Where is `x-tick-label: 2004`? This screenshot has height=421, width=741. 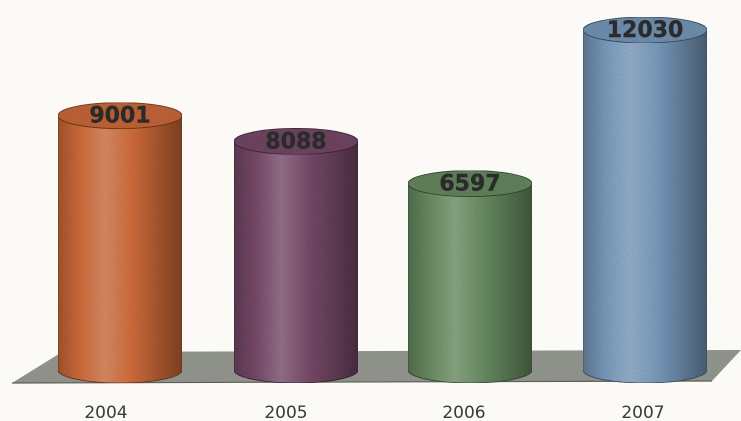 x-tick-label: 2004 is located at coordinates (105, 412).